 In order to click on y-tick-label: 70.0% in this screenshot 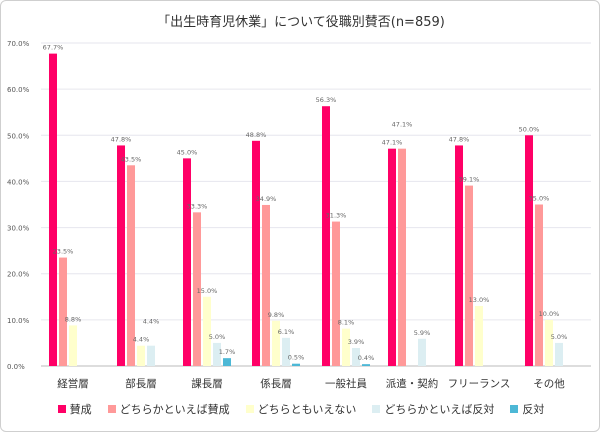, I will do `click(18, 44)`.